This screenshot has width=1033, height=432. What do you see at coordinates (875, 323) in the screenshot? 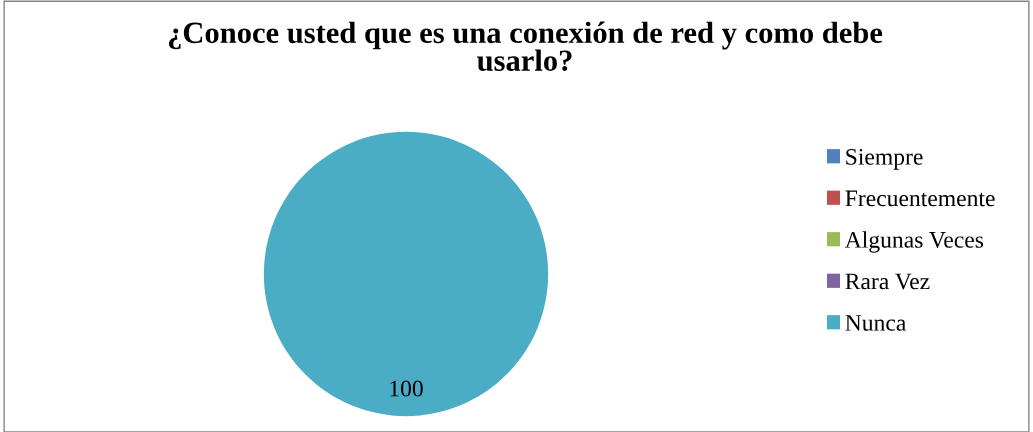
I see `legend-label: Nunca` at bounding box center [875, 323].